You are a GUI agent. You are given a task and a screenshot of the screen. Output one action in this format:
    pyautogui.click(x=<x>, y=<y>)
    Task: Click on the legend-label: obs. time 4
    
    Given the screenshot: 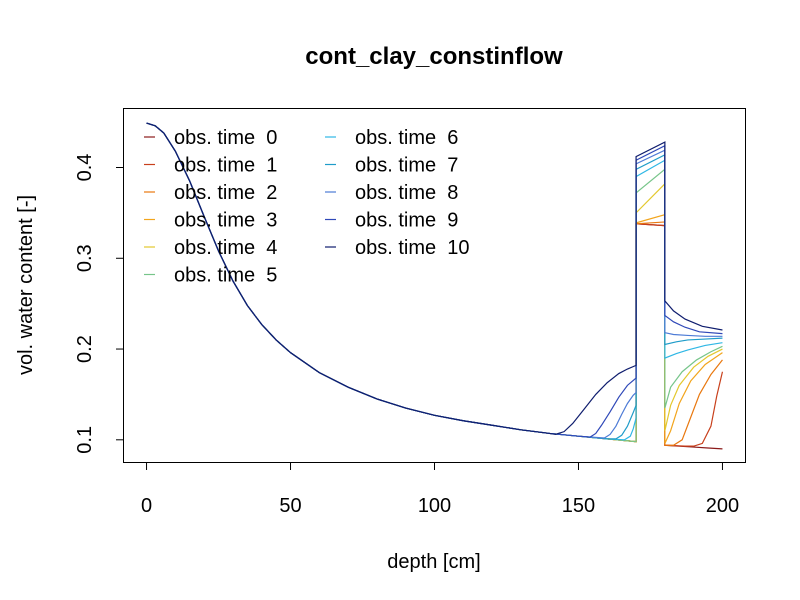 What is the action you would take?
    pyautogui.click(x=225, y=248)
    